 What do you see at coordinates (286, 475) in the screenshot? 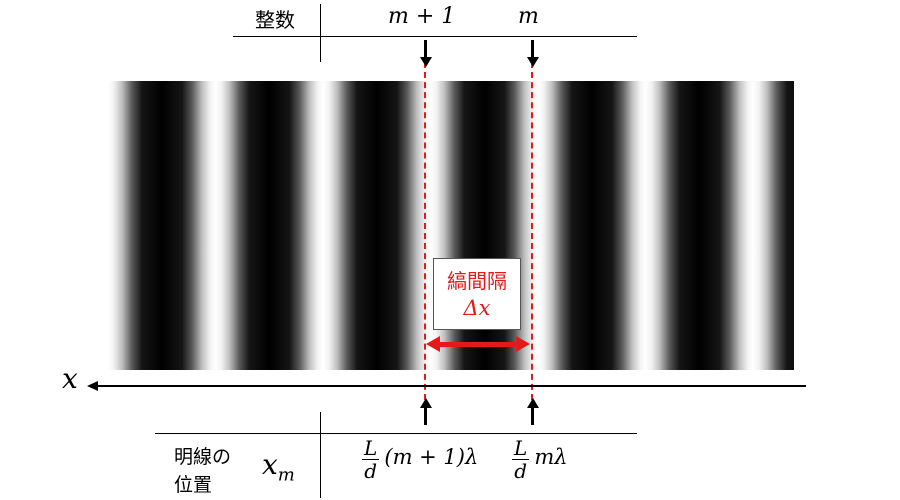
I see `symbol-subscript: m` at bounding box center [286, 475].